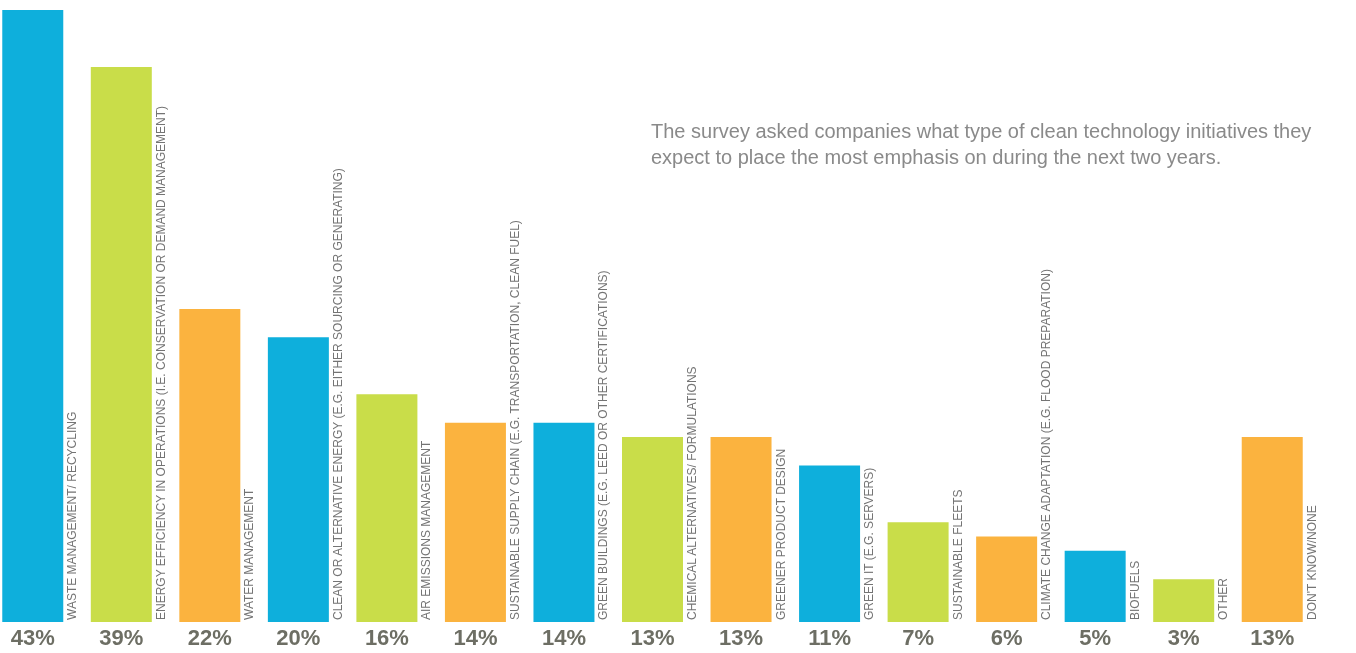 The width and height of the screenshot is (1356, 653). Describe the element at coordinates (249, 554) in the screenshot. I see `x-tick-label: WATER MANAGEMENT` at that location.